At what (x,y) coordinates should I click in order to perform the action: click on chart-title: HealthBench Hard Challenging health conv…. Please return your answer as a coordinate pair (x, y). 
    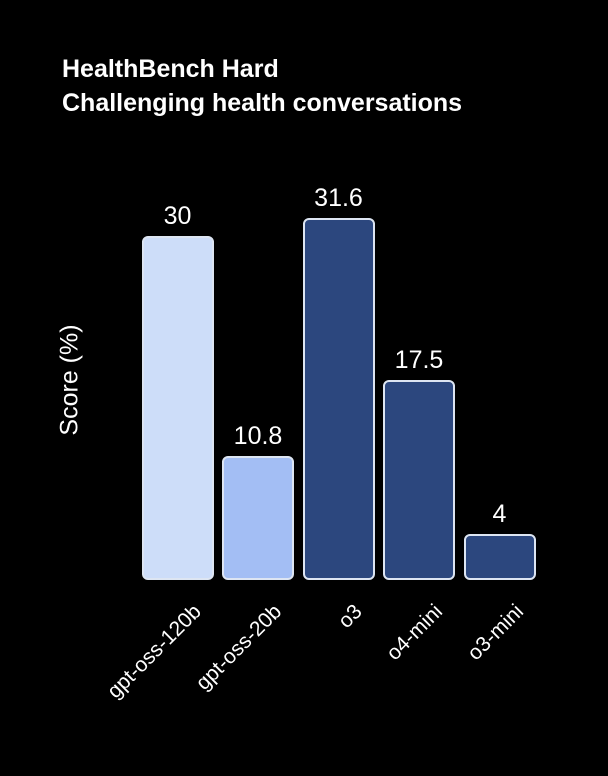
    Looking at the image, I should click on (262, 86).